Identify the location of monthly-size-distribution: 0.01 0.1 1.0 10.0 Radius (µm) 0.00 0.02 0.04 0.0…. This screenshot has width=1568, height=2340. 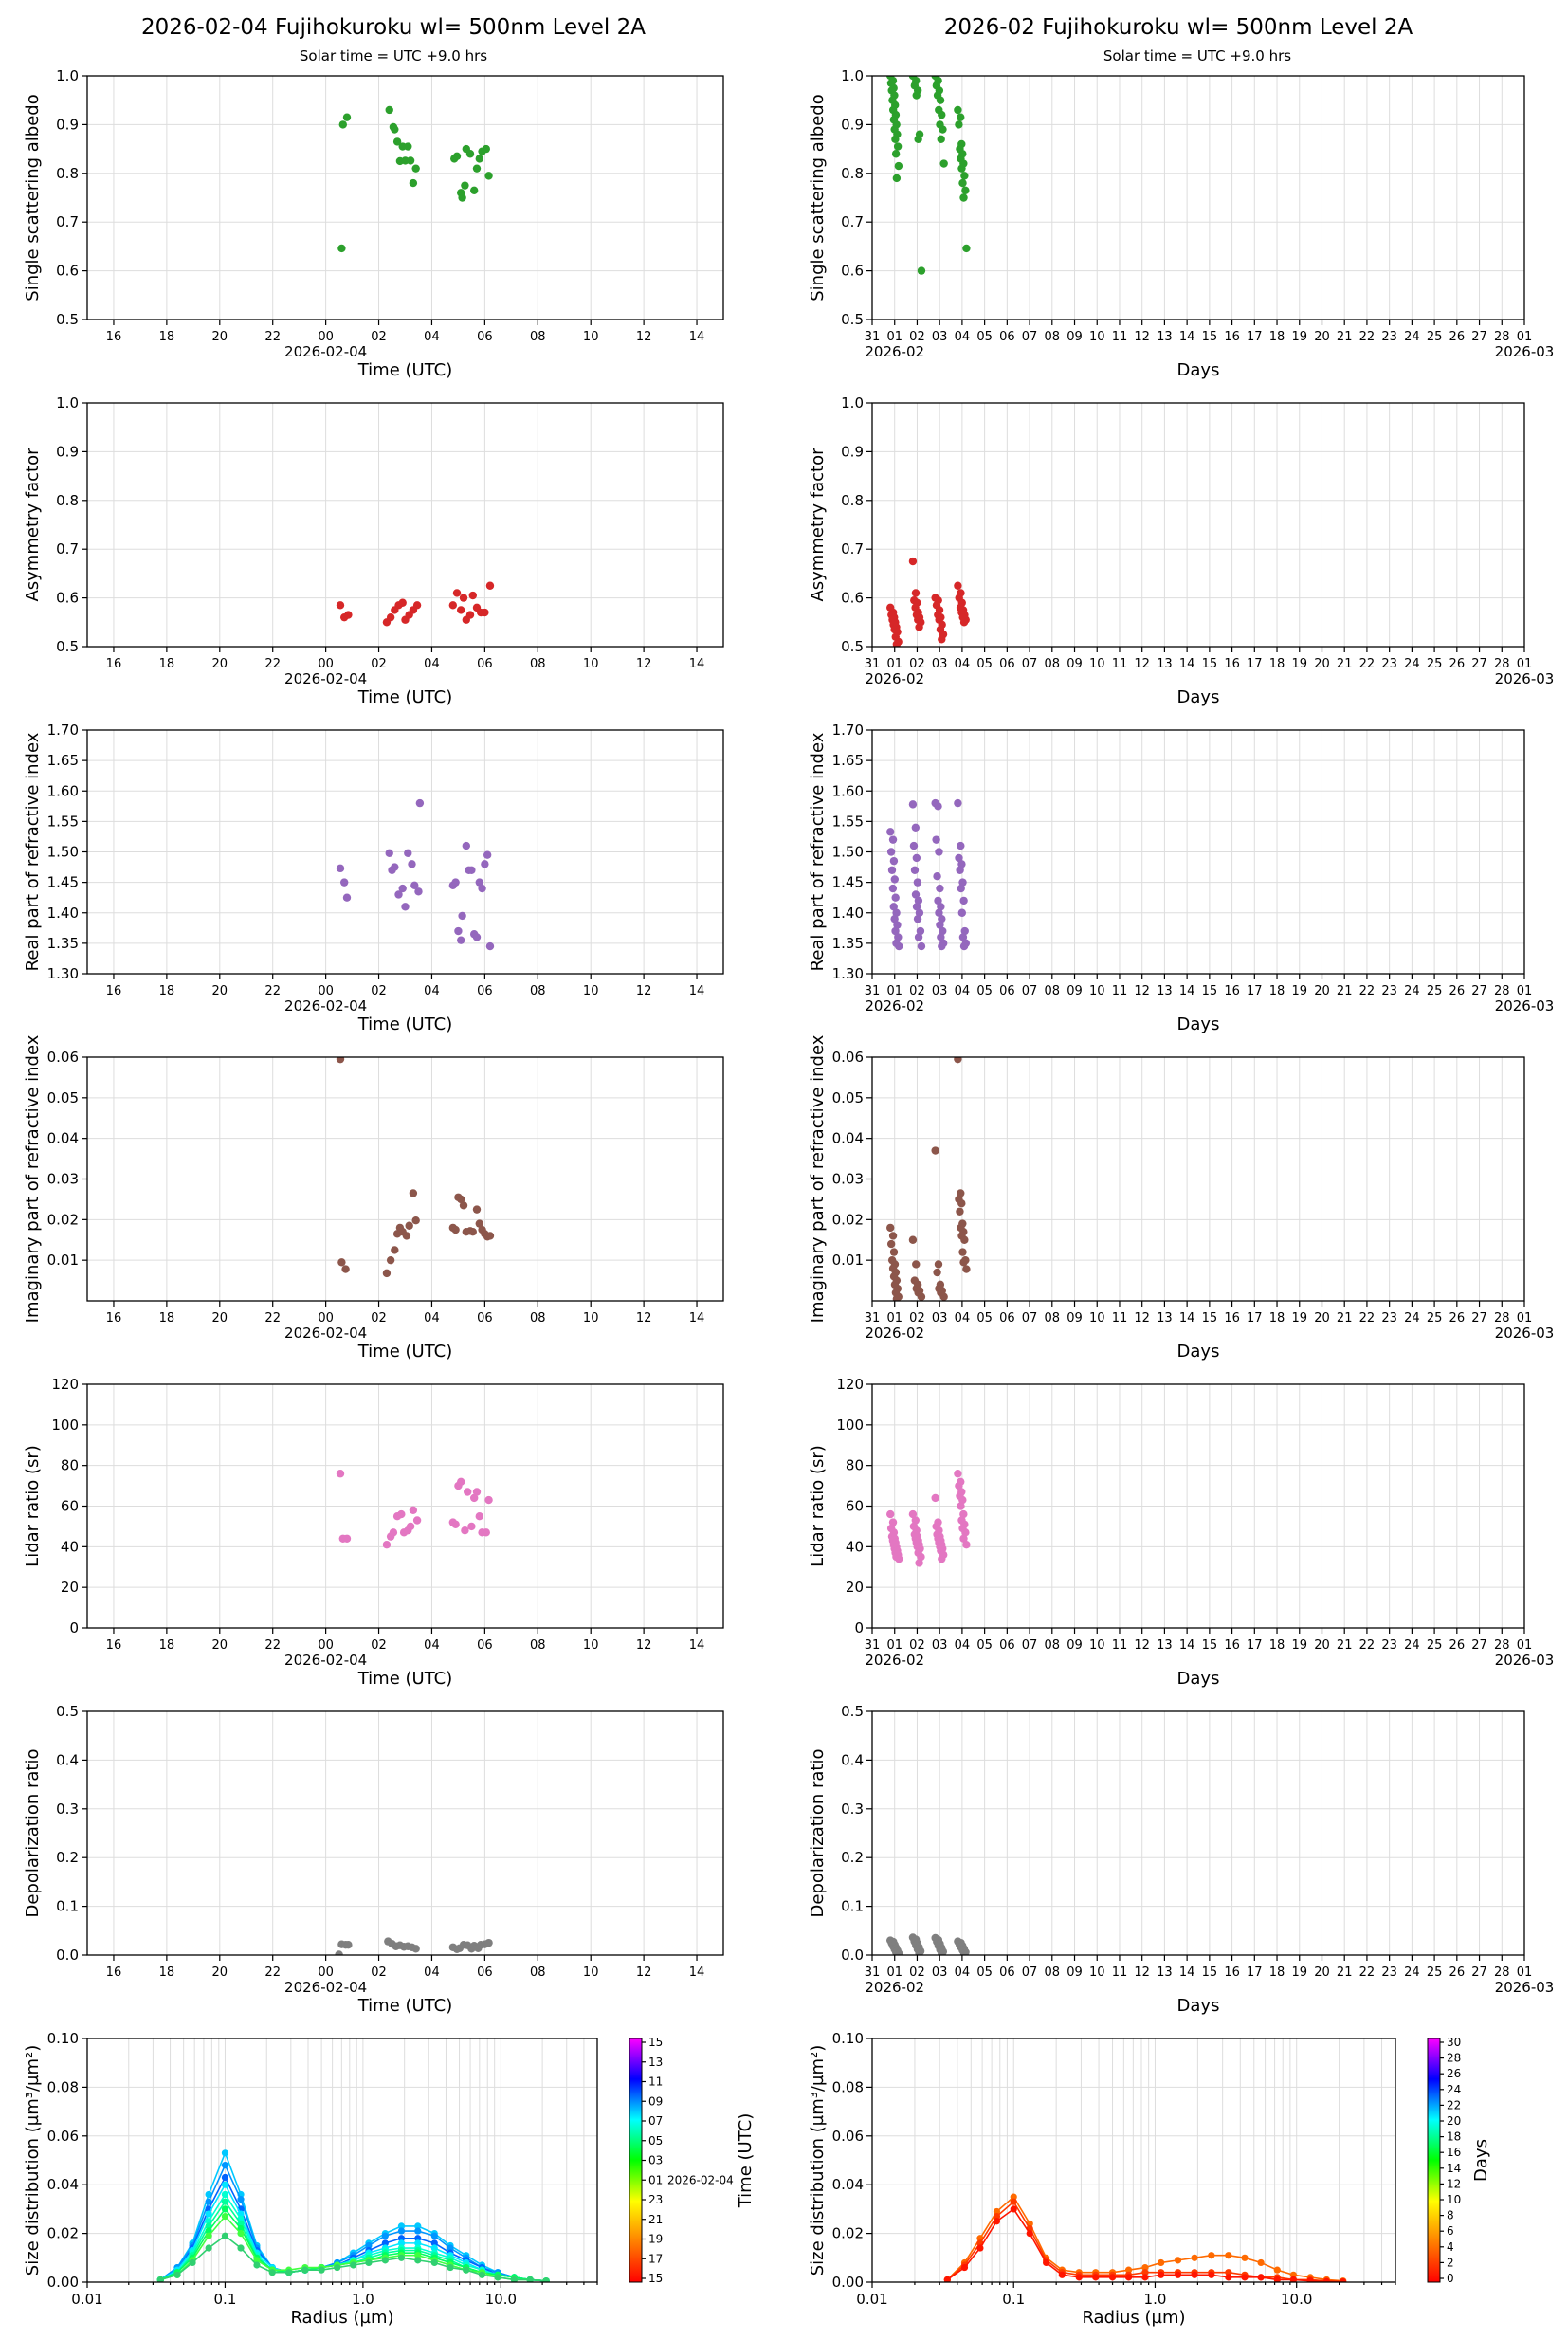
(1149, 2179).